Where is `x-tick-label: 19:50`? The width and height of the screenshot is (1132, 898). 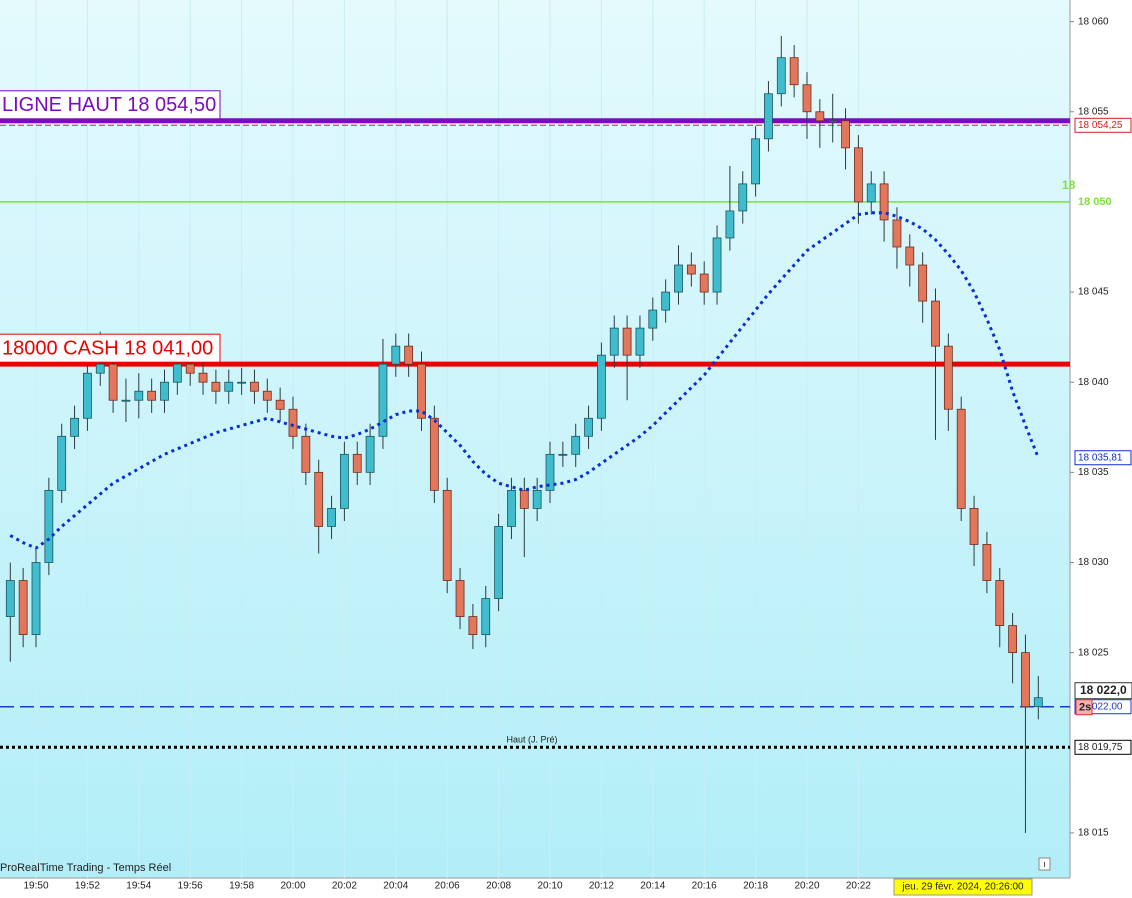 x-tick-label: 19:50 is located at coordinates (35, 886).